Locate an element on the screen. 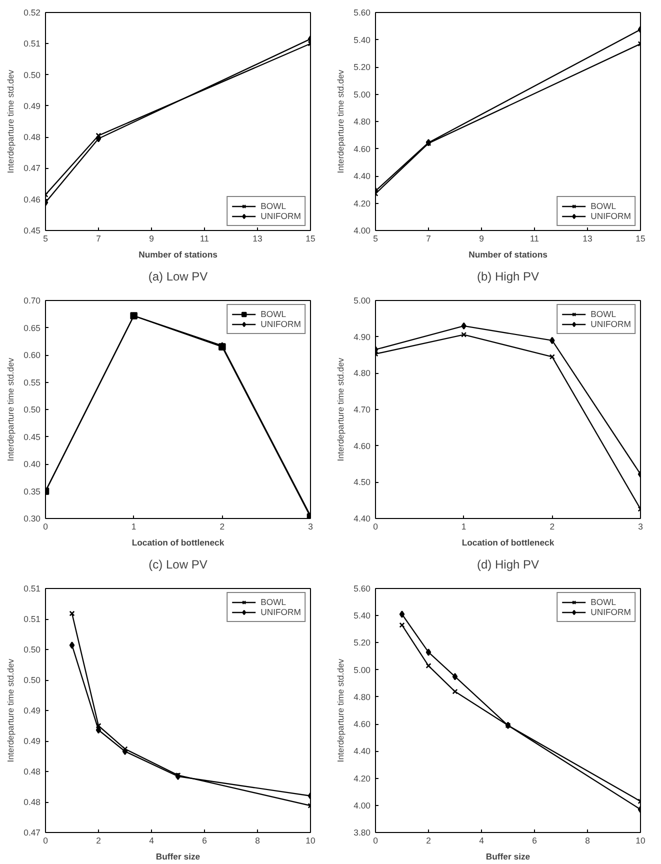 The height and width of the screenshot is (864, 661). y-tick-label: 0.55 is located at coordinates (32, 382).